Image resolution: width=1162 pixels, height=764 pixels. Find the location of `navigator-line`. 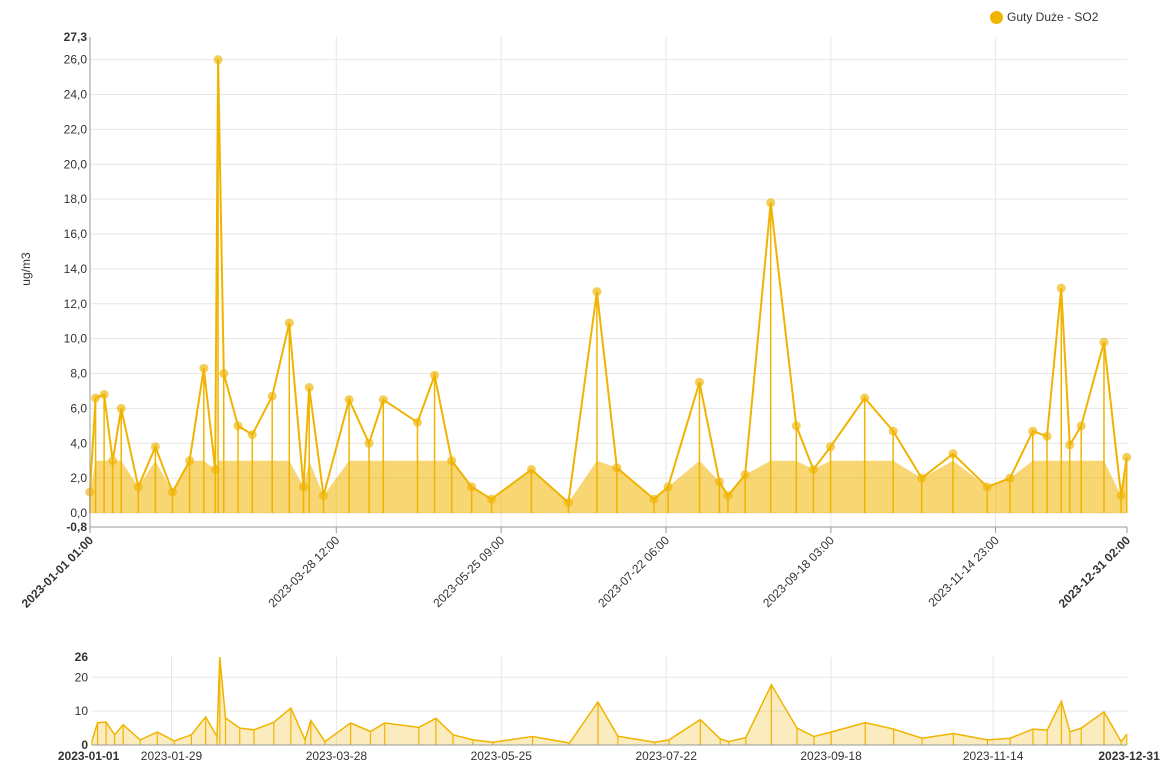

navigator-line is located at coordinates (609, 700).